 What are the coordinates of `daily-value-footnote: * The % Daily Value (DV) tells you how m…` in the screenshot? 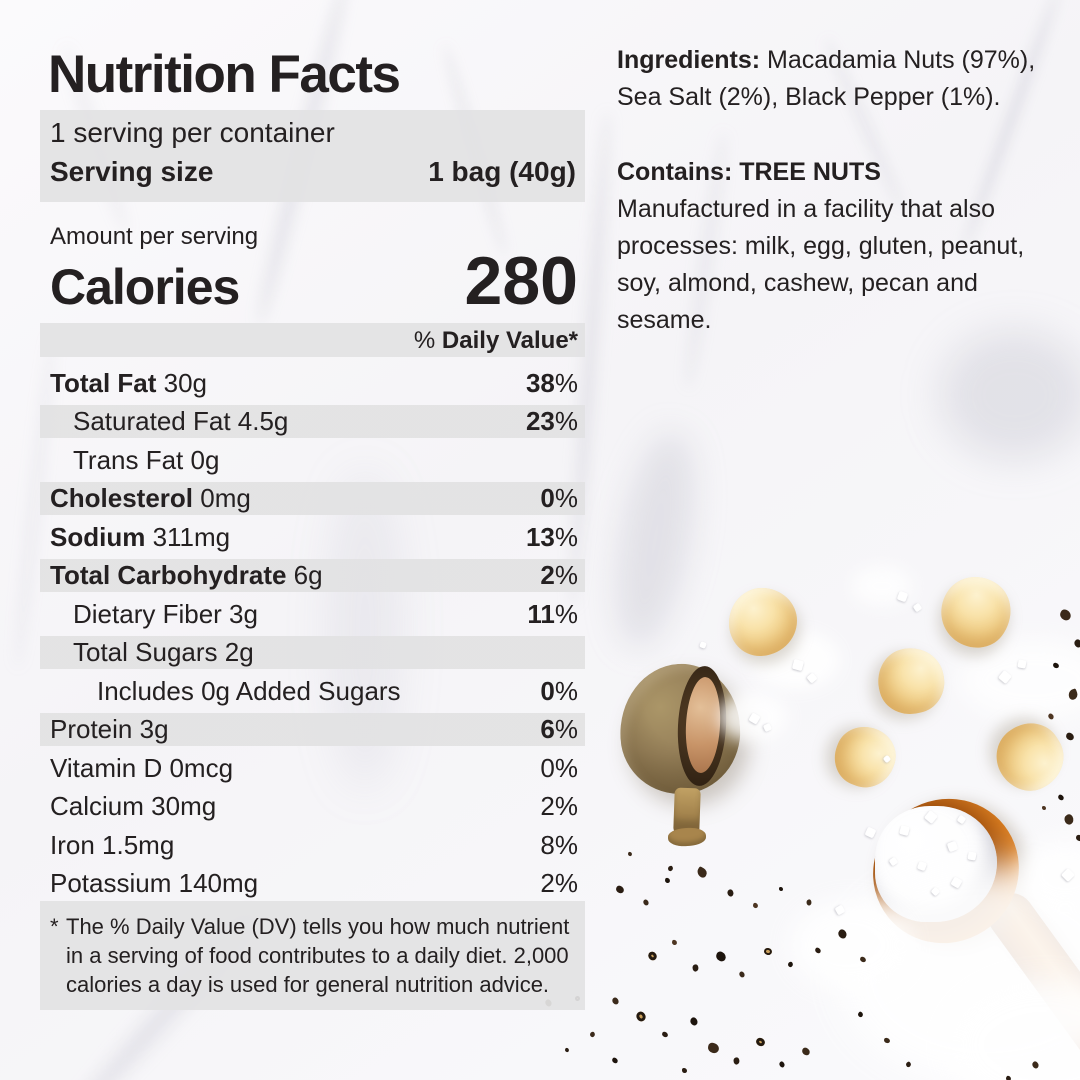 It's located at (312, 955).